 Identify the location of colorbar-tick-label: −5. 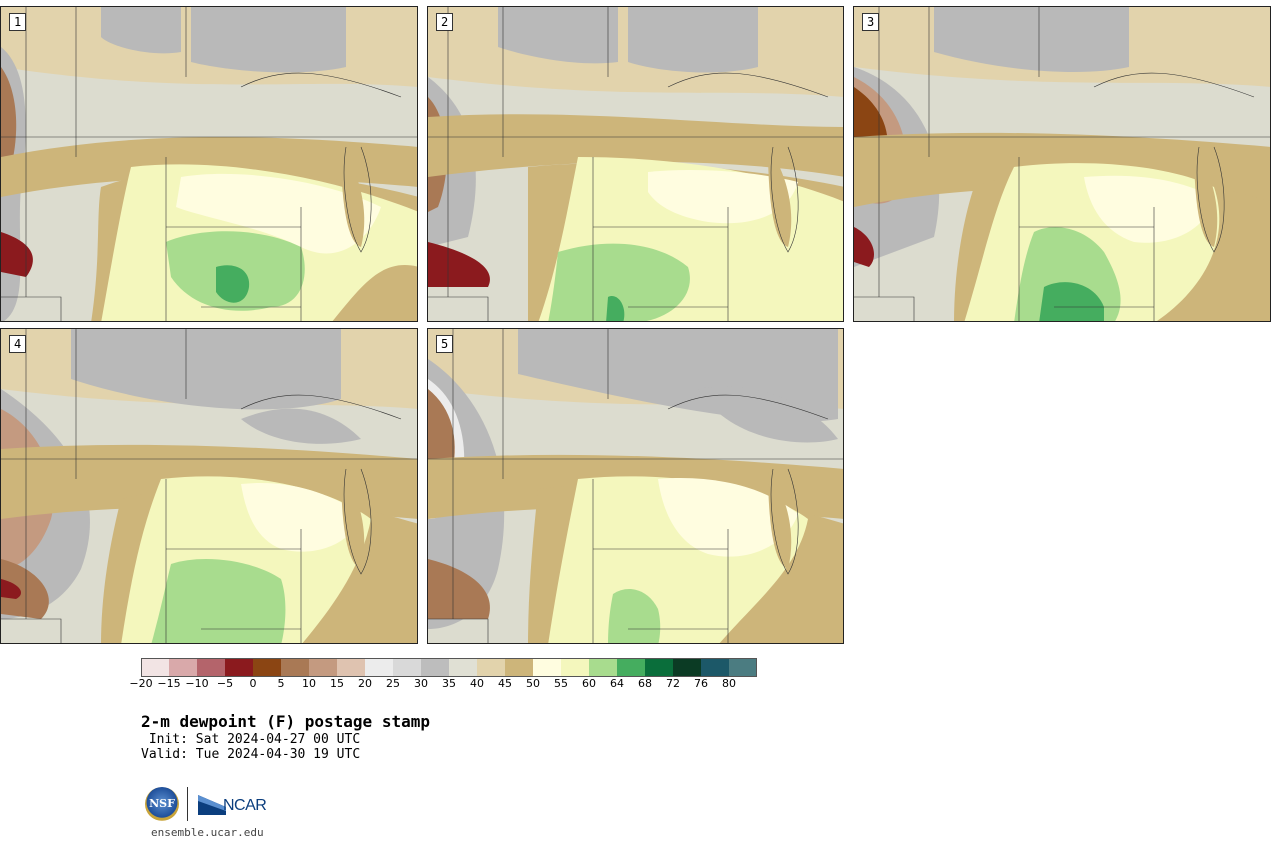
(225, 683).